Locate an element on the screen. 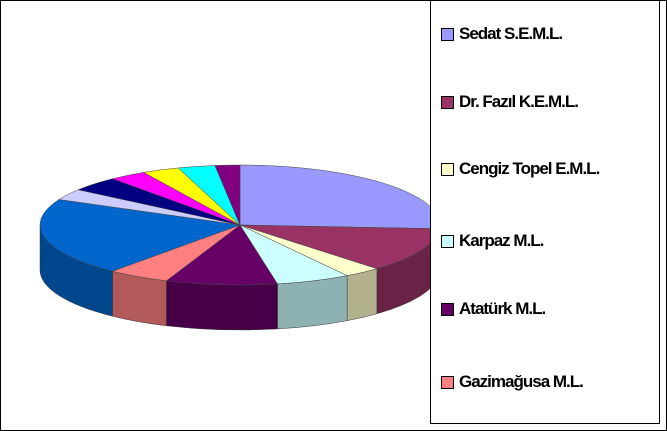 The height and width of the screenshot is (431, 667). legend-entry: Atatürk M.L. is located at coordinates (547, 309).